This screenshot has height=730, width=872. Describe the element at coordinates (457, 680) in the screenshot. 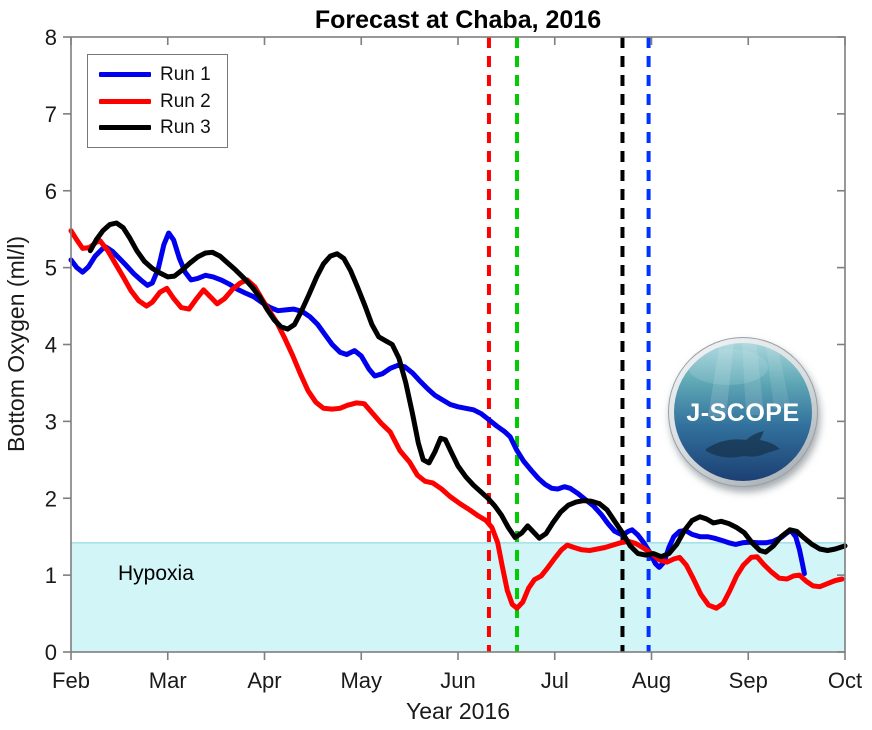

I see `x-tick-label: Jun` at that location.